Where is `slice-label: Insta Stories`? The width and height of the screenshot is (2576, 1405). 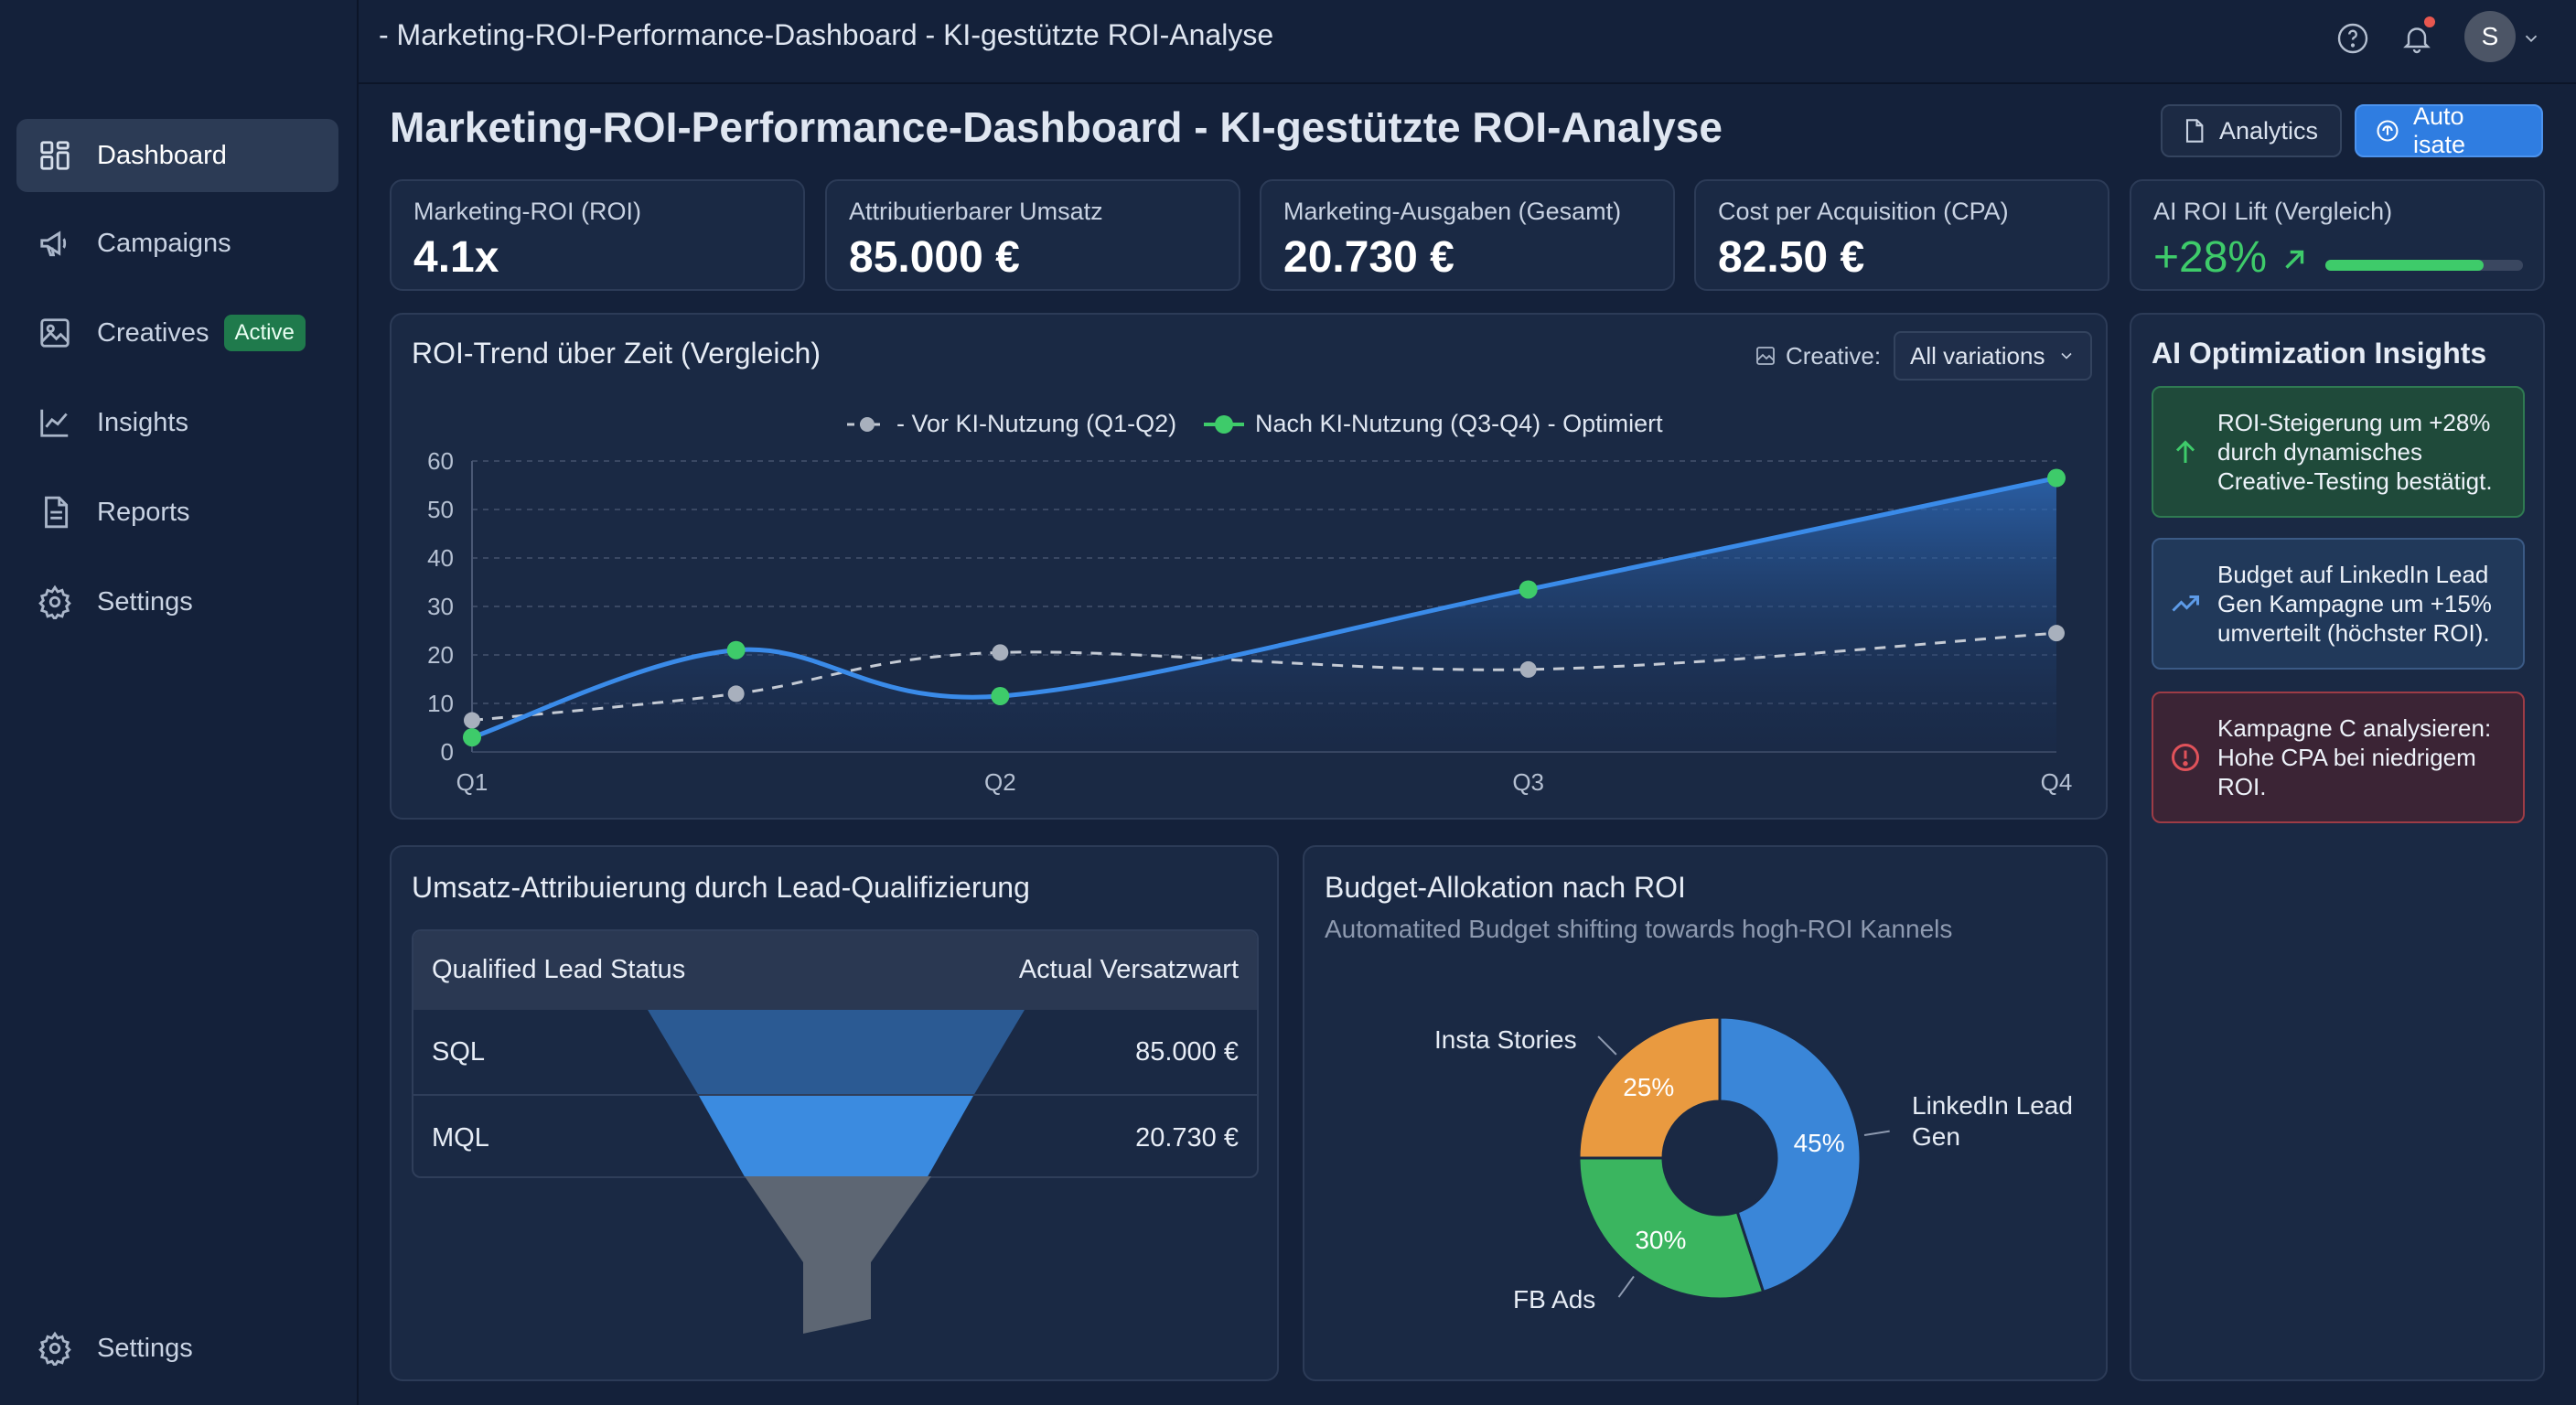 slice-label: Insta Stories is located at coordinates (1506, 1039).